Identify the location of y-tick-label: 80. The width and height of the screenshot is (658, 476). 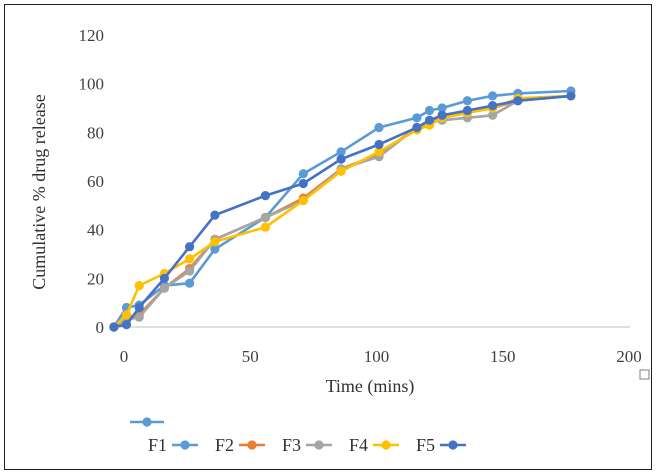
(95, 132).